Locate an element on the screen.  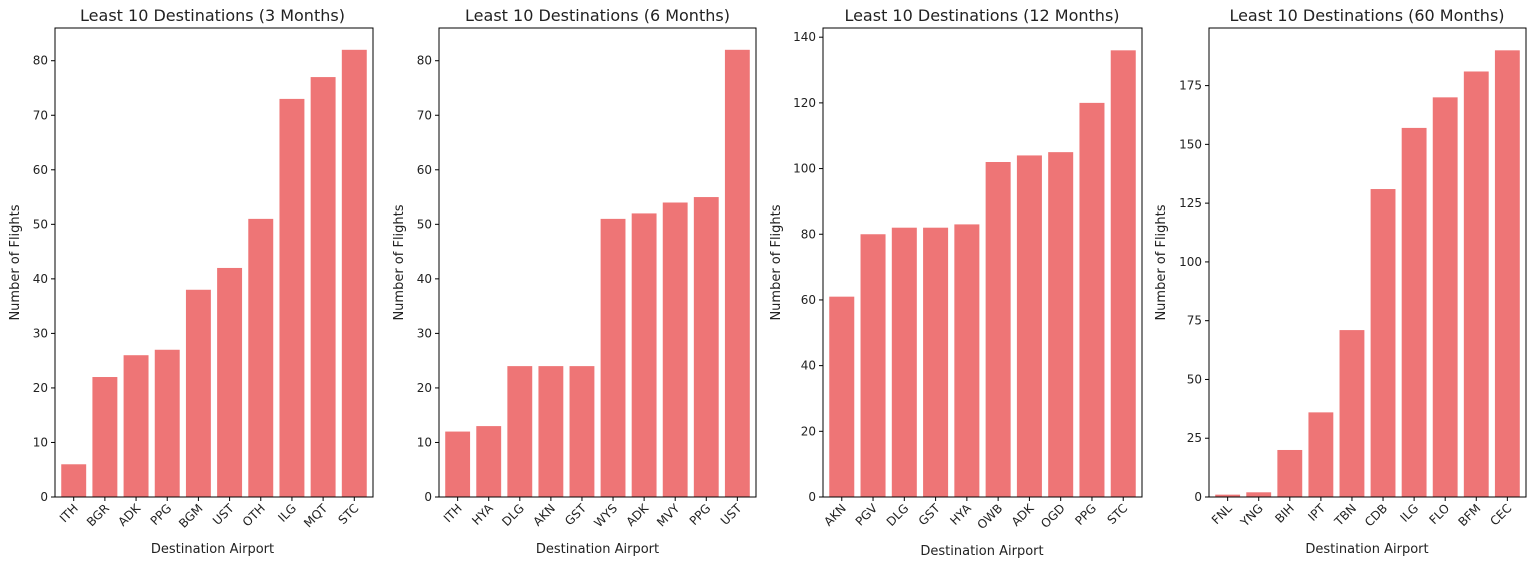
x-ticks-group: FNL YNG BIH IPT TBN CDB ILG FLO BFM CEC is located at coordinates (1361, 513).